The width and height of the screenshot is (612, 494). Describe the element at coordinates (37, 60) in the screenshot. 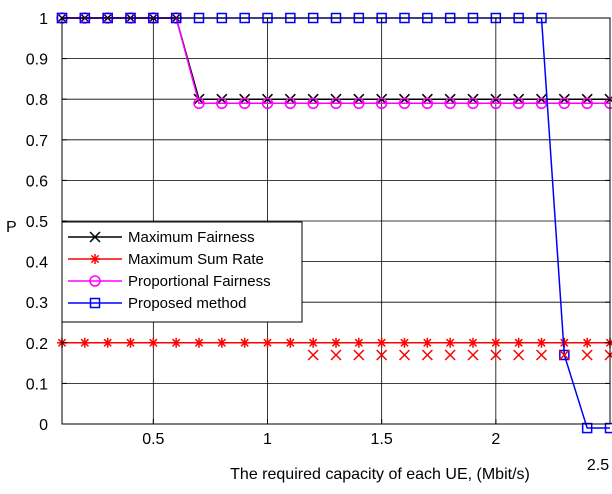

I see `y-tick-label: 0.9` at that location.